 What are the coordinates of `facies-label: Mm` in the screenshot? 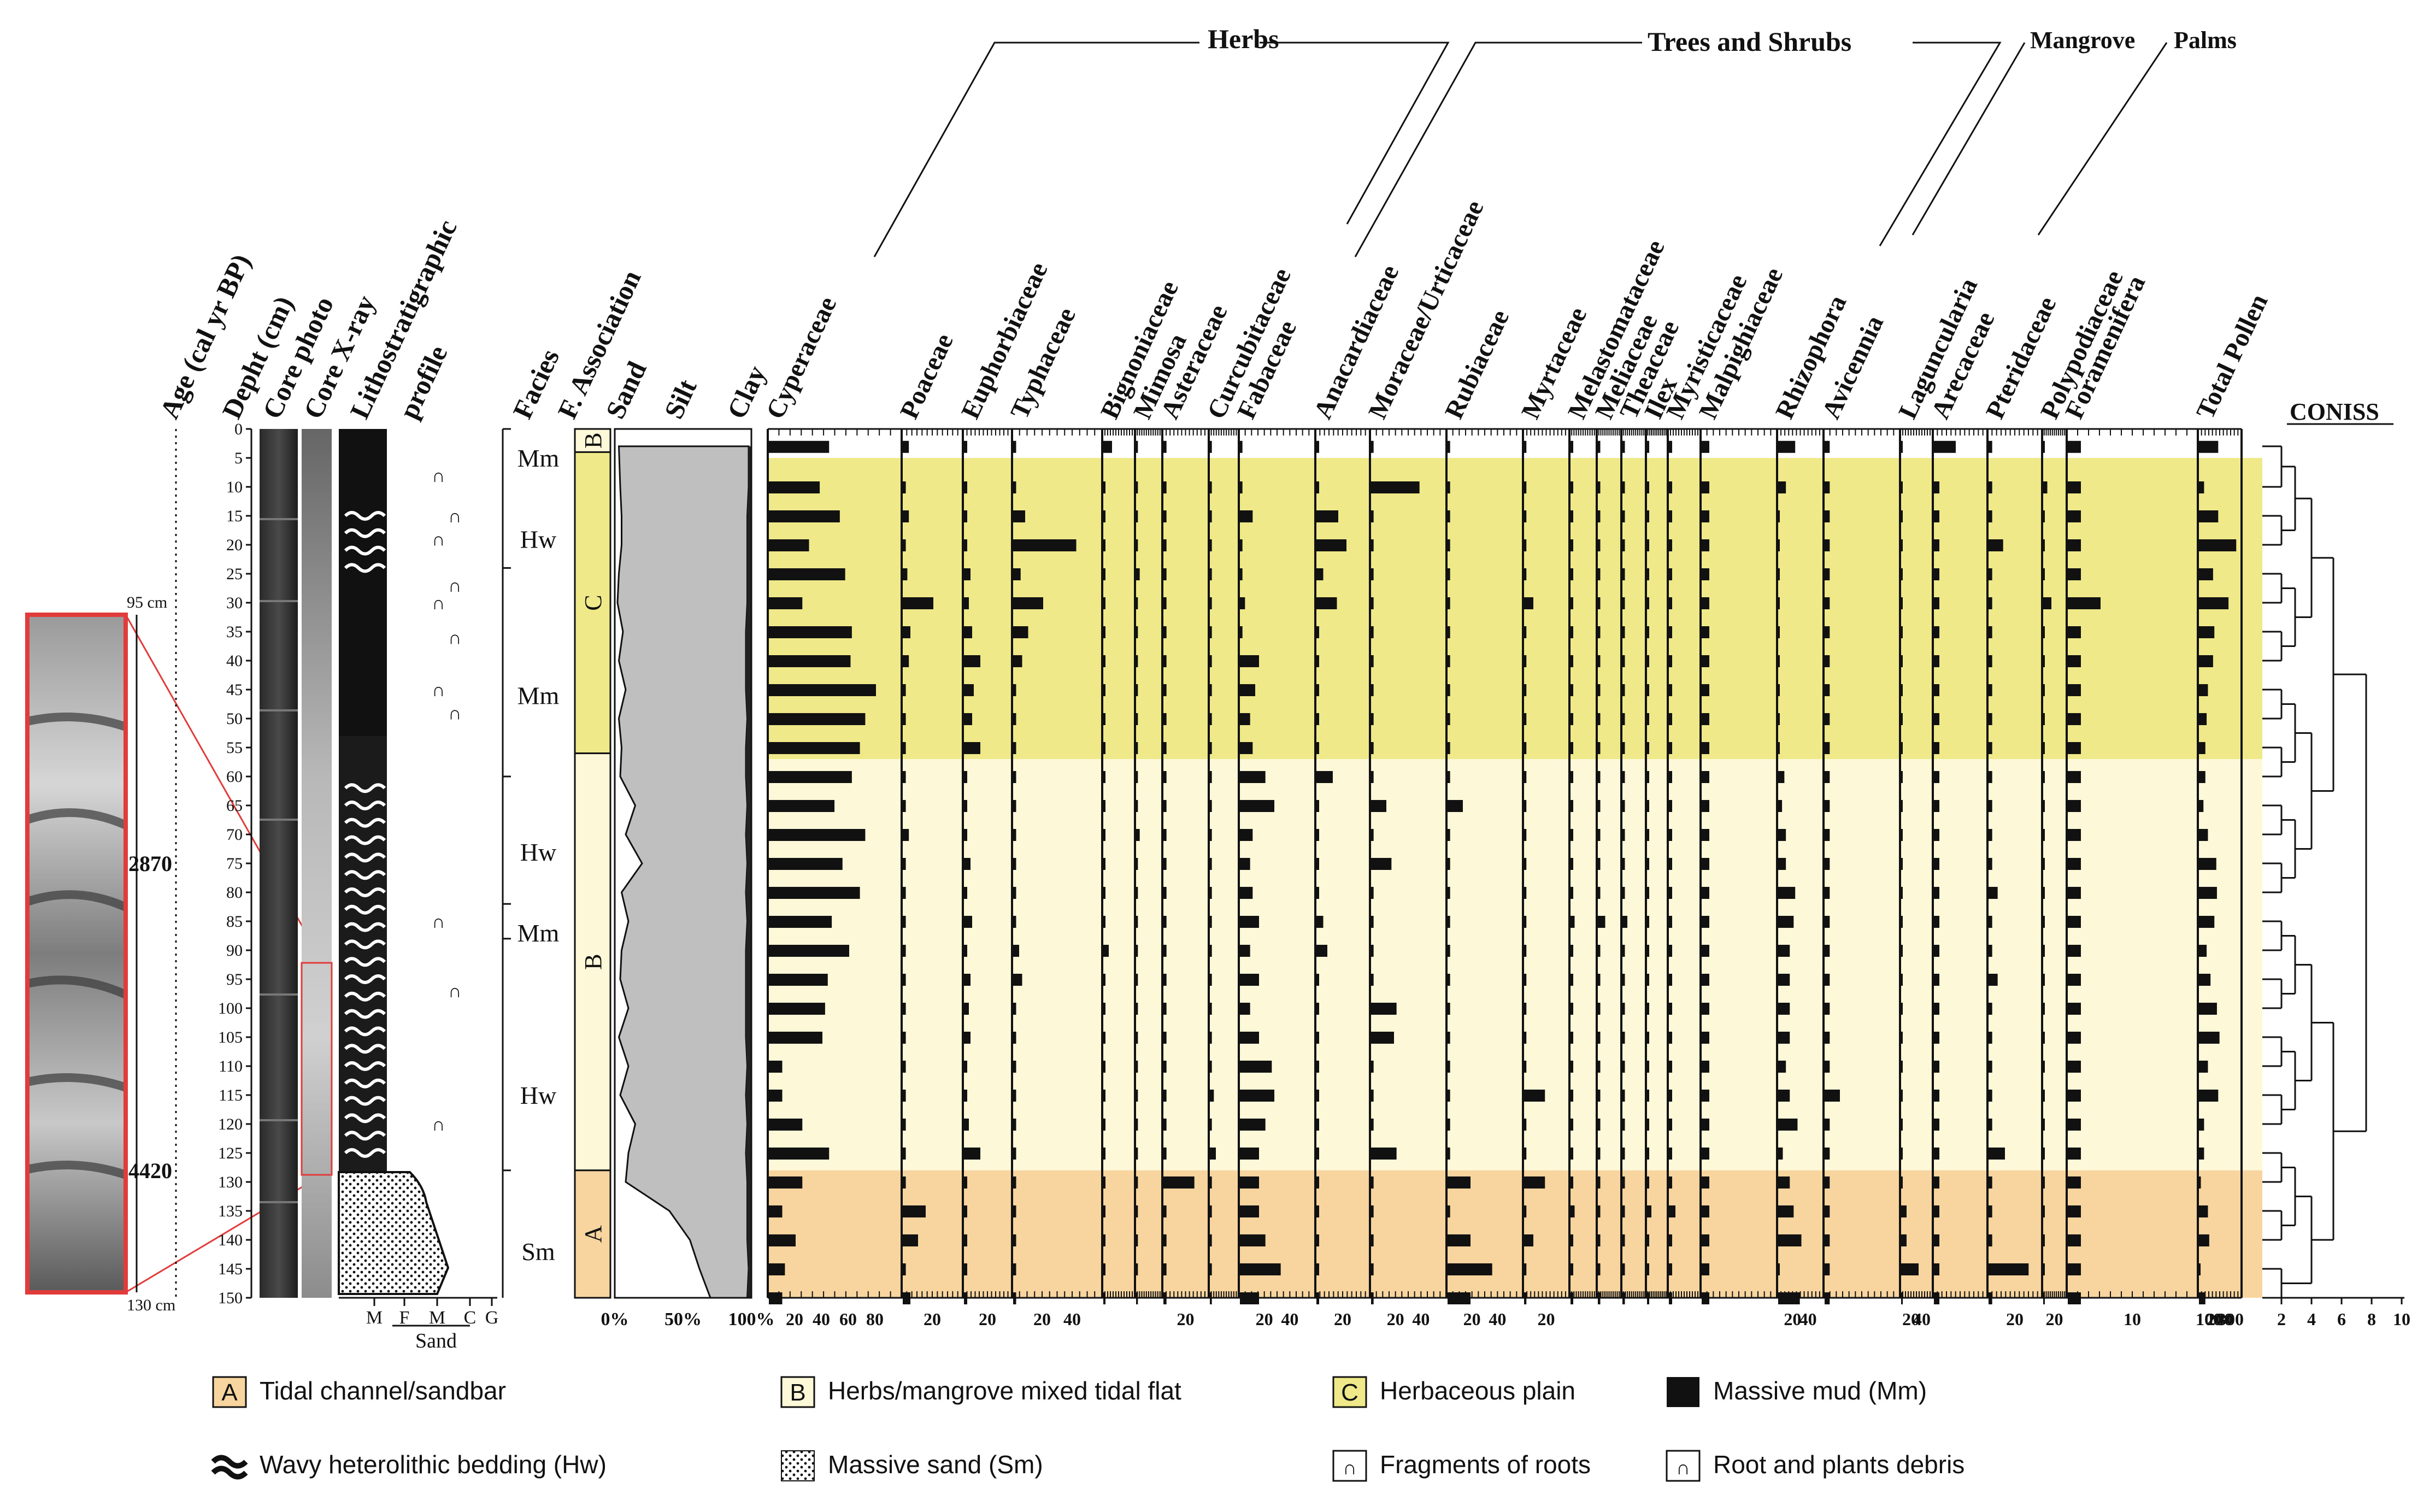 It's located at (538, 458).